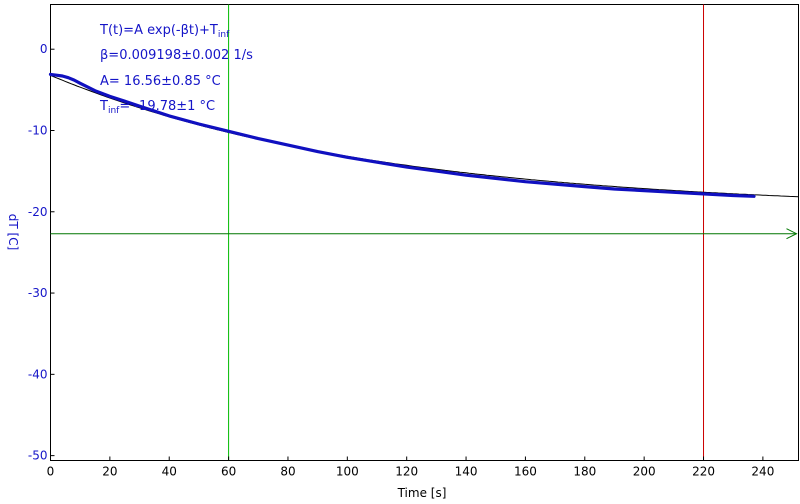 Image resolution: width=800 pixels, height=504 pixels. Describe the element at coordinates (525, 472) in the screenshot. I see `x-tick-label: 160` at that location.